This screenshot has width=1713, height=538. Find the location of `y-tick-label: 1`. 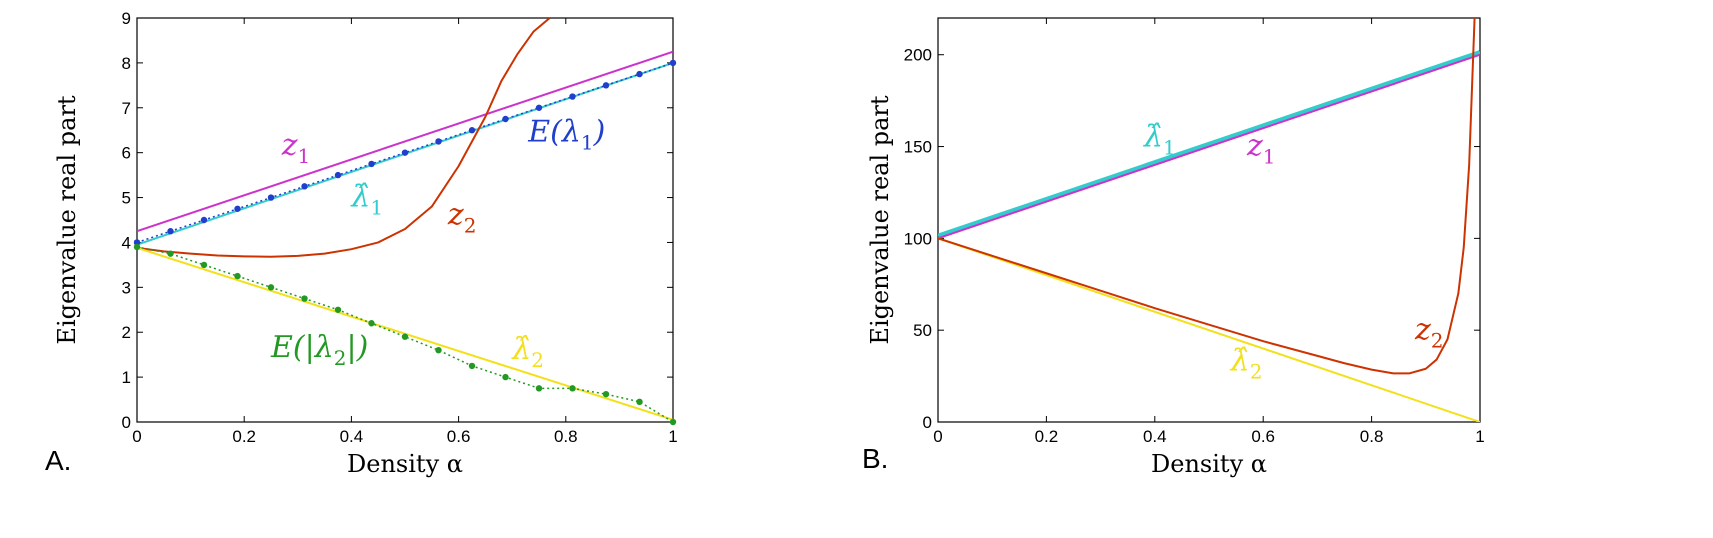

y-tick-label: 1 is located at coordinates (126, 377).